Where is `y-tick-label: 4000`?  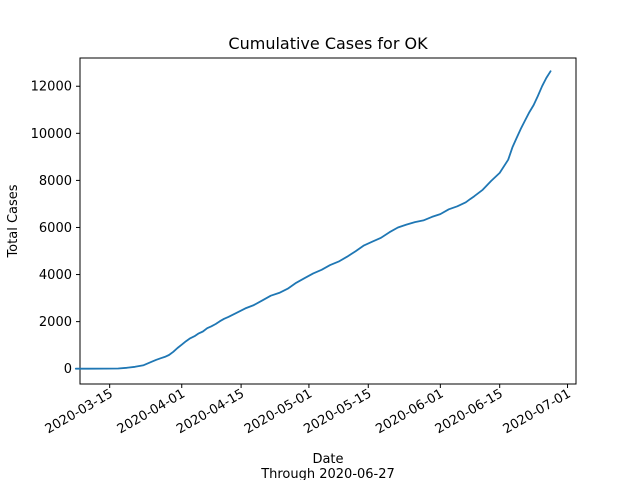 y-tick-label: 4000 is located at coordinates (55, 275).